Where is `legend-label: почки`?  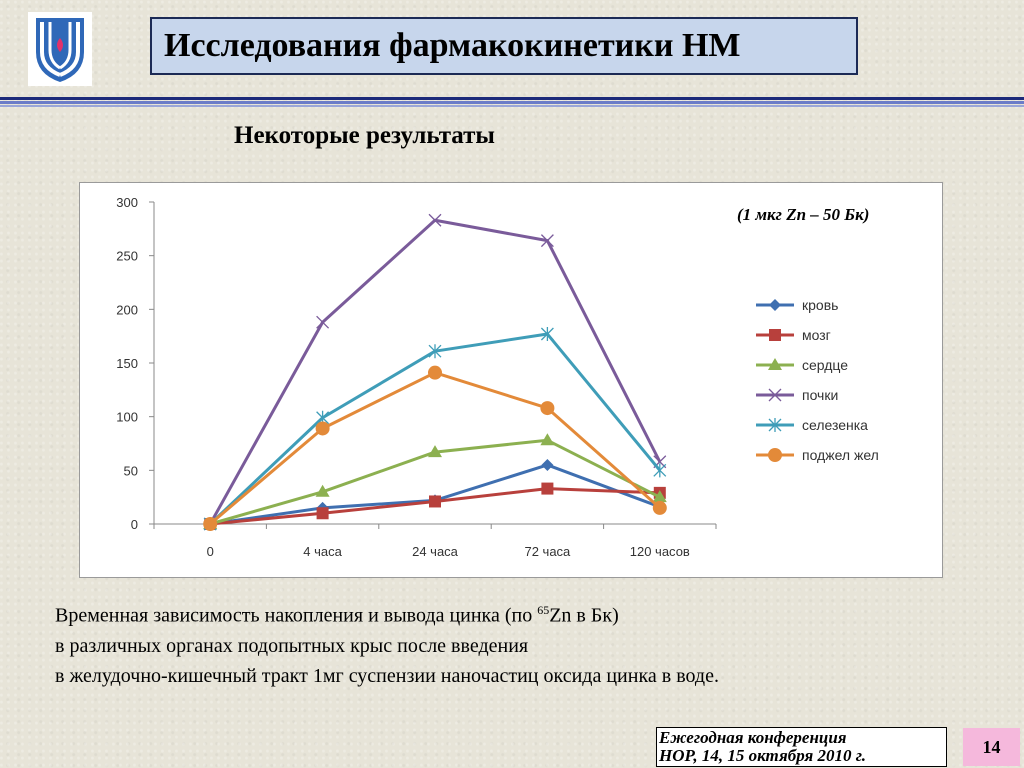
legend-label: почки is located at coordinates (820, 395).